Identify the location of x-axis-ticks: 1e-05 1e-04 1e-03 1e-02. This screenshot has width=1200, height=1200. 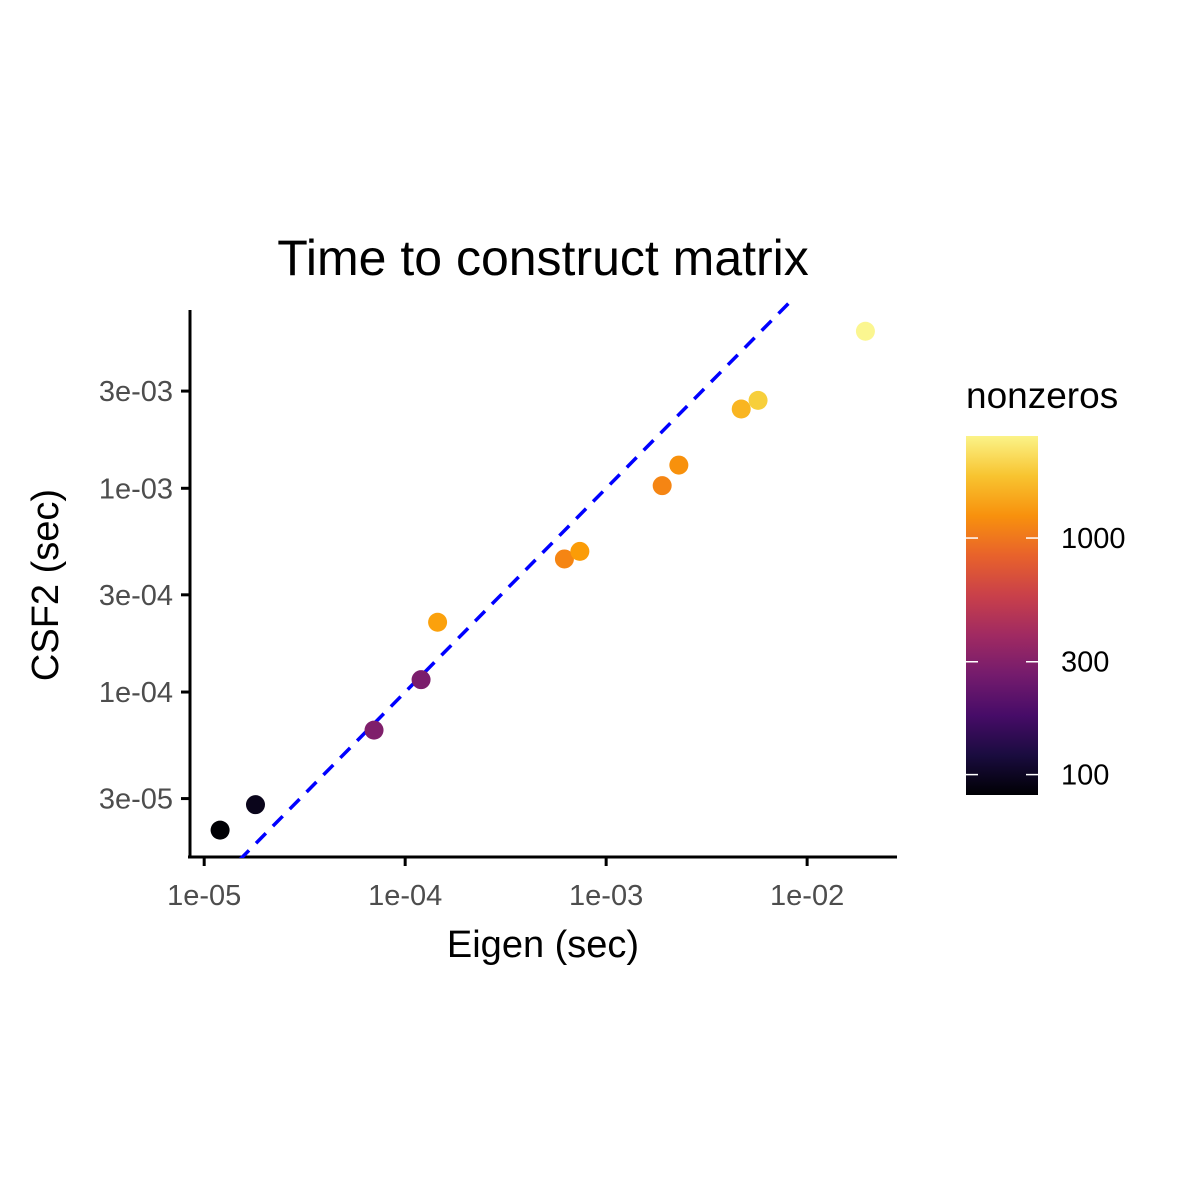
(505, 884).